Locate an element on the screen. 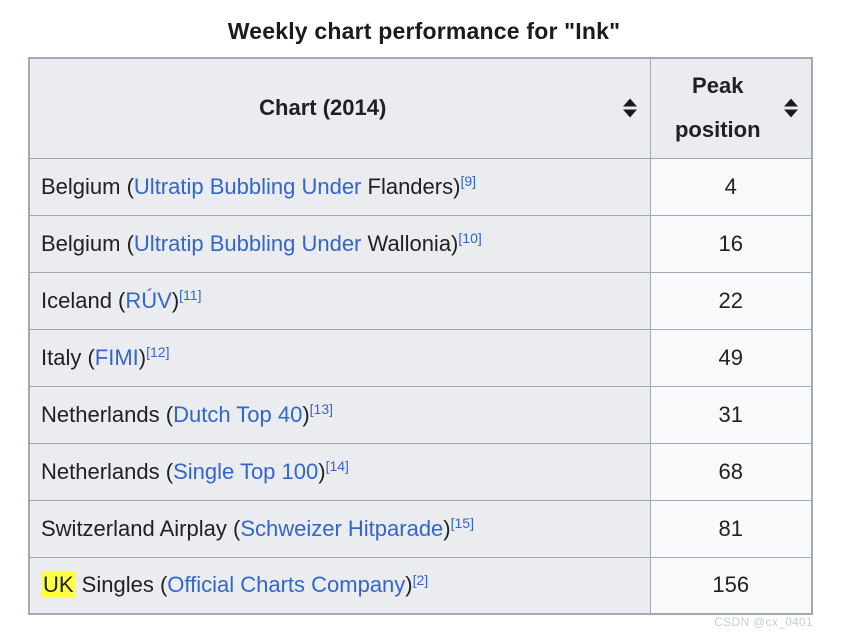 This screenshot has height=638, width=848. header-row: Chart (2014) Peak position is located at coordinates (420, 108).